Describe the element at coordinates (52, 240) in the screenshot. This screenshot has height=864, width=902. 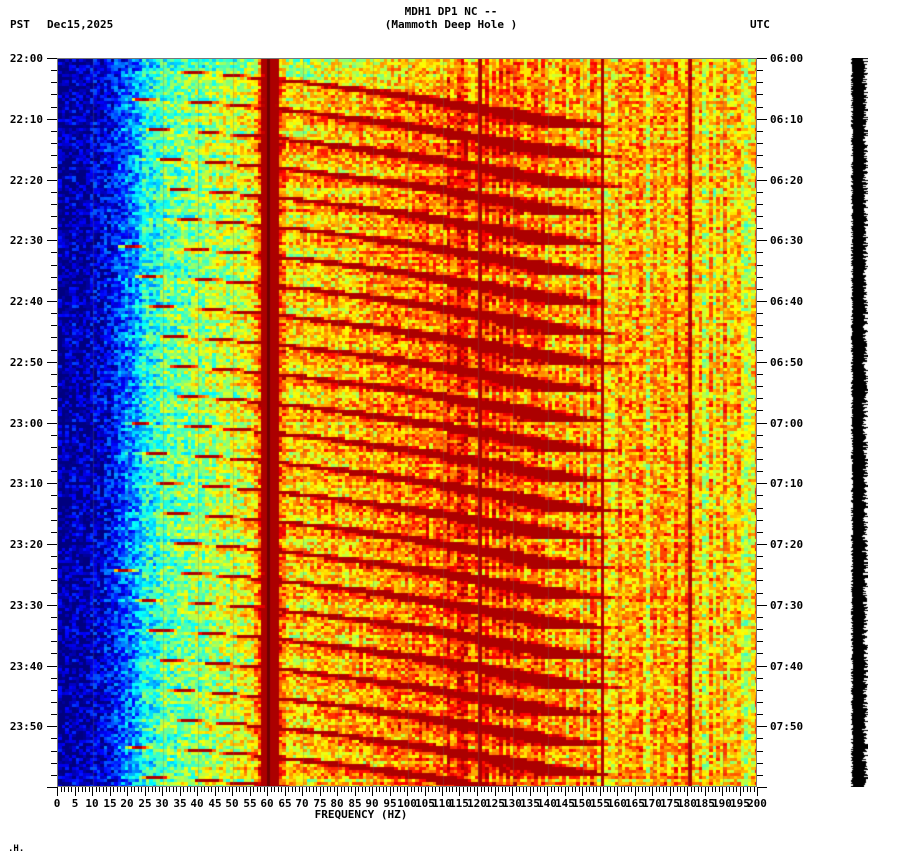
I see `time-tick-major-left` at that location.